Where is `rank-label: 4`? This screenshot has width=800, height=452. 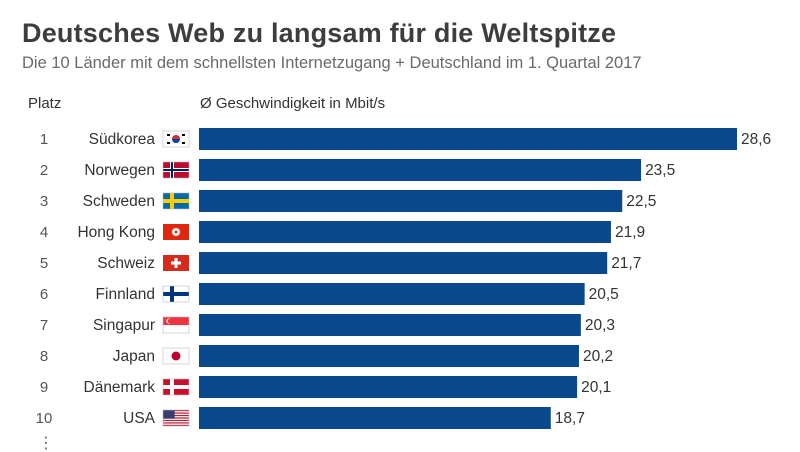 rank-label: 4 is located at coordinates (44, 232).